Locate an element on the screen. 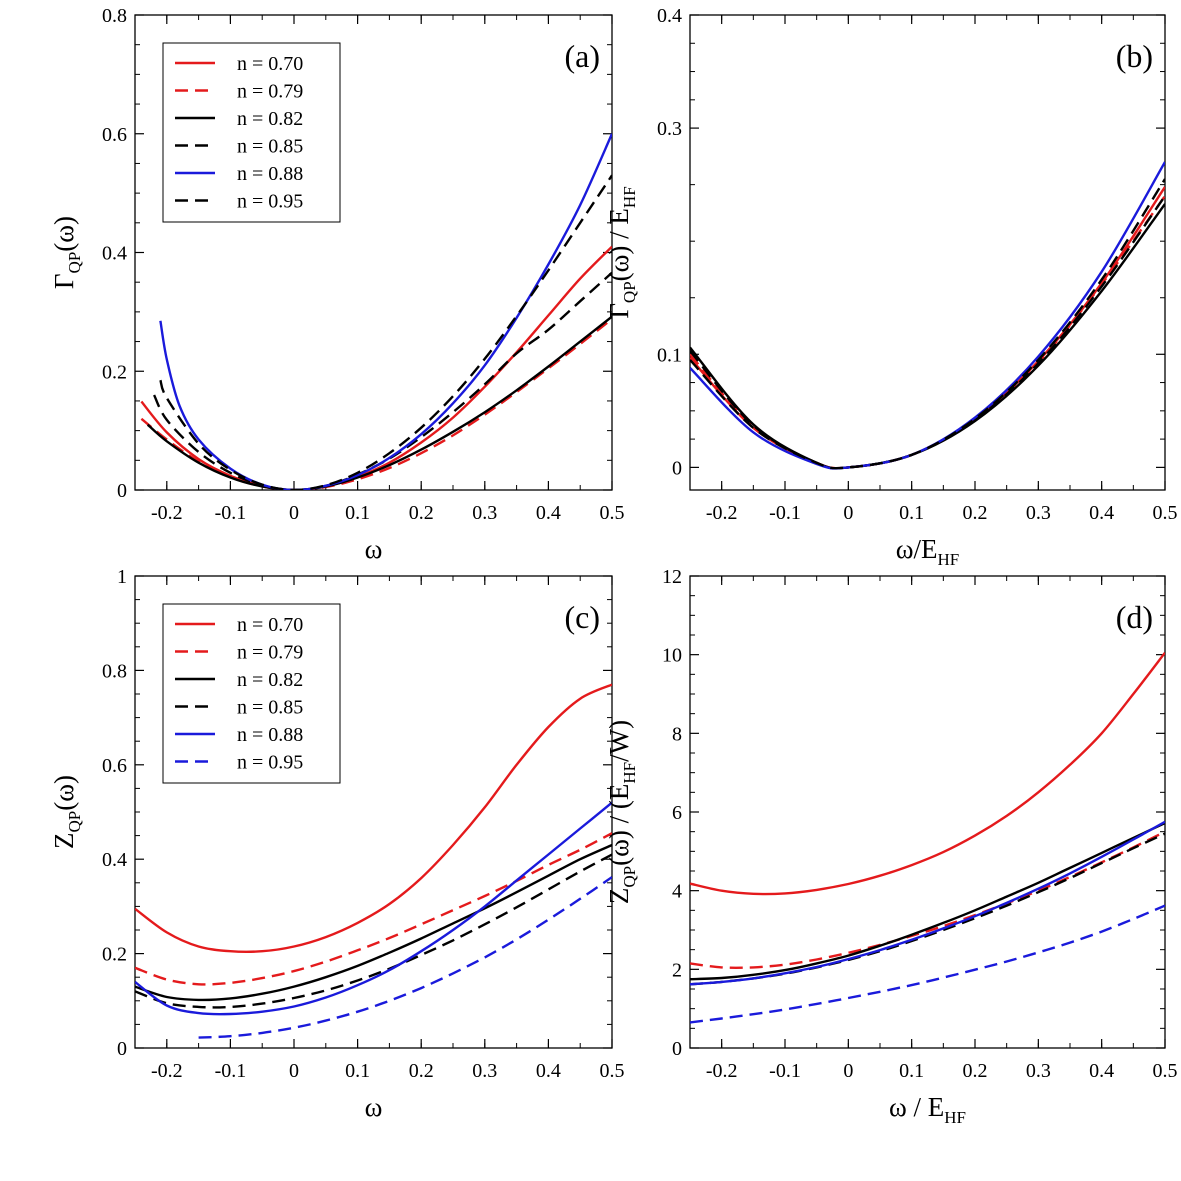  y-axis-label: ΓQP(ω) / EHF is located at coordinates (621, 252).